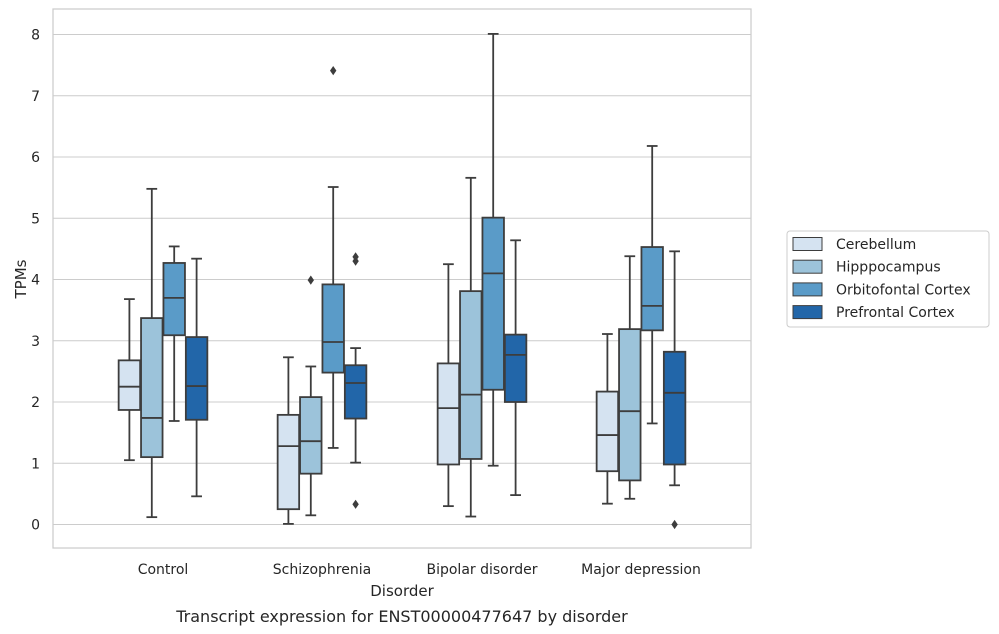  What do you see at coordinates (903, 290) in the screenshot?
I see `legend-label: Orbitofontal Cortex` at bounding box center [903, 290].